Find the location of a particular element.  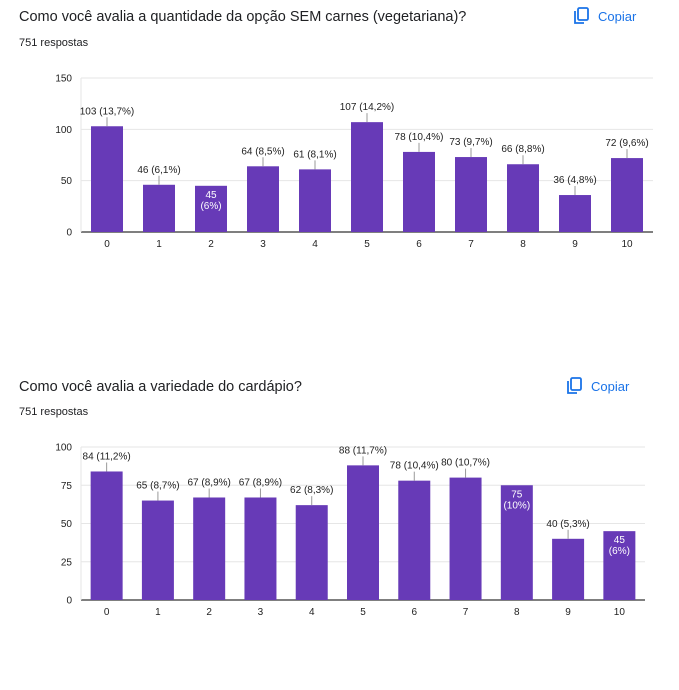

data-label: 72 (9,6%) is located at coordinates (626, 143).